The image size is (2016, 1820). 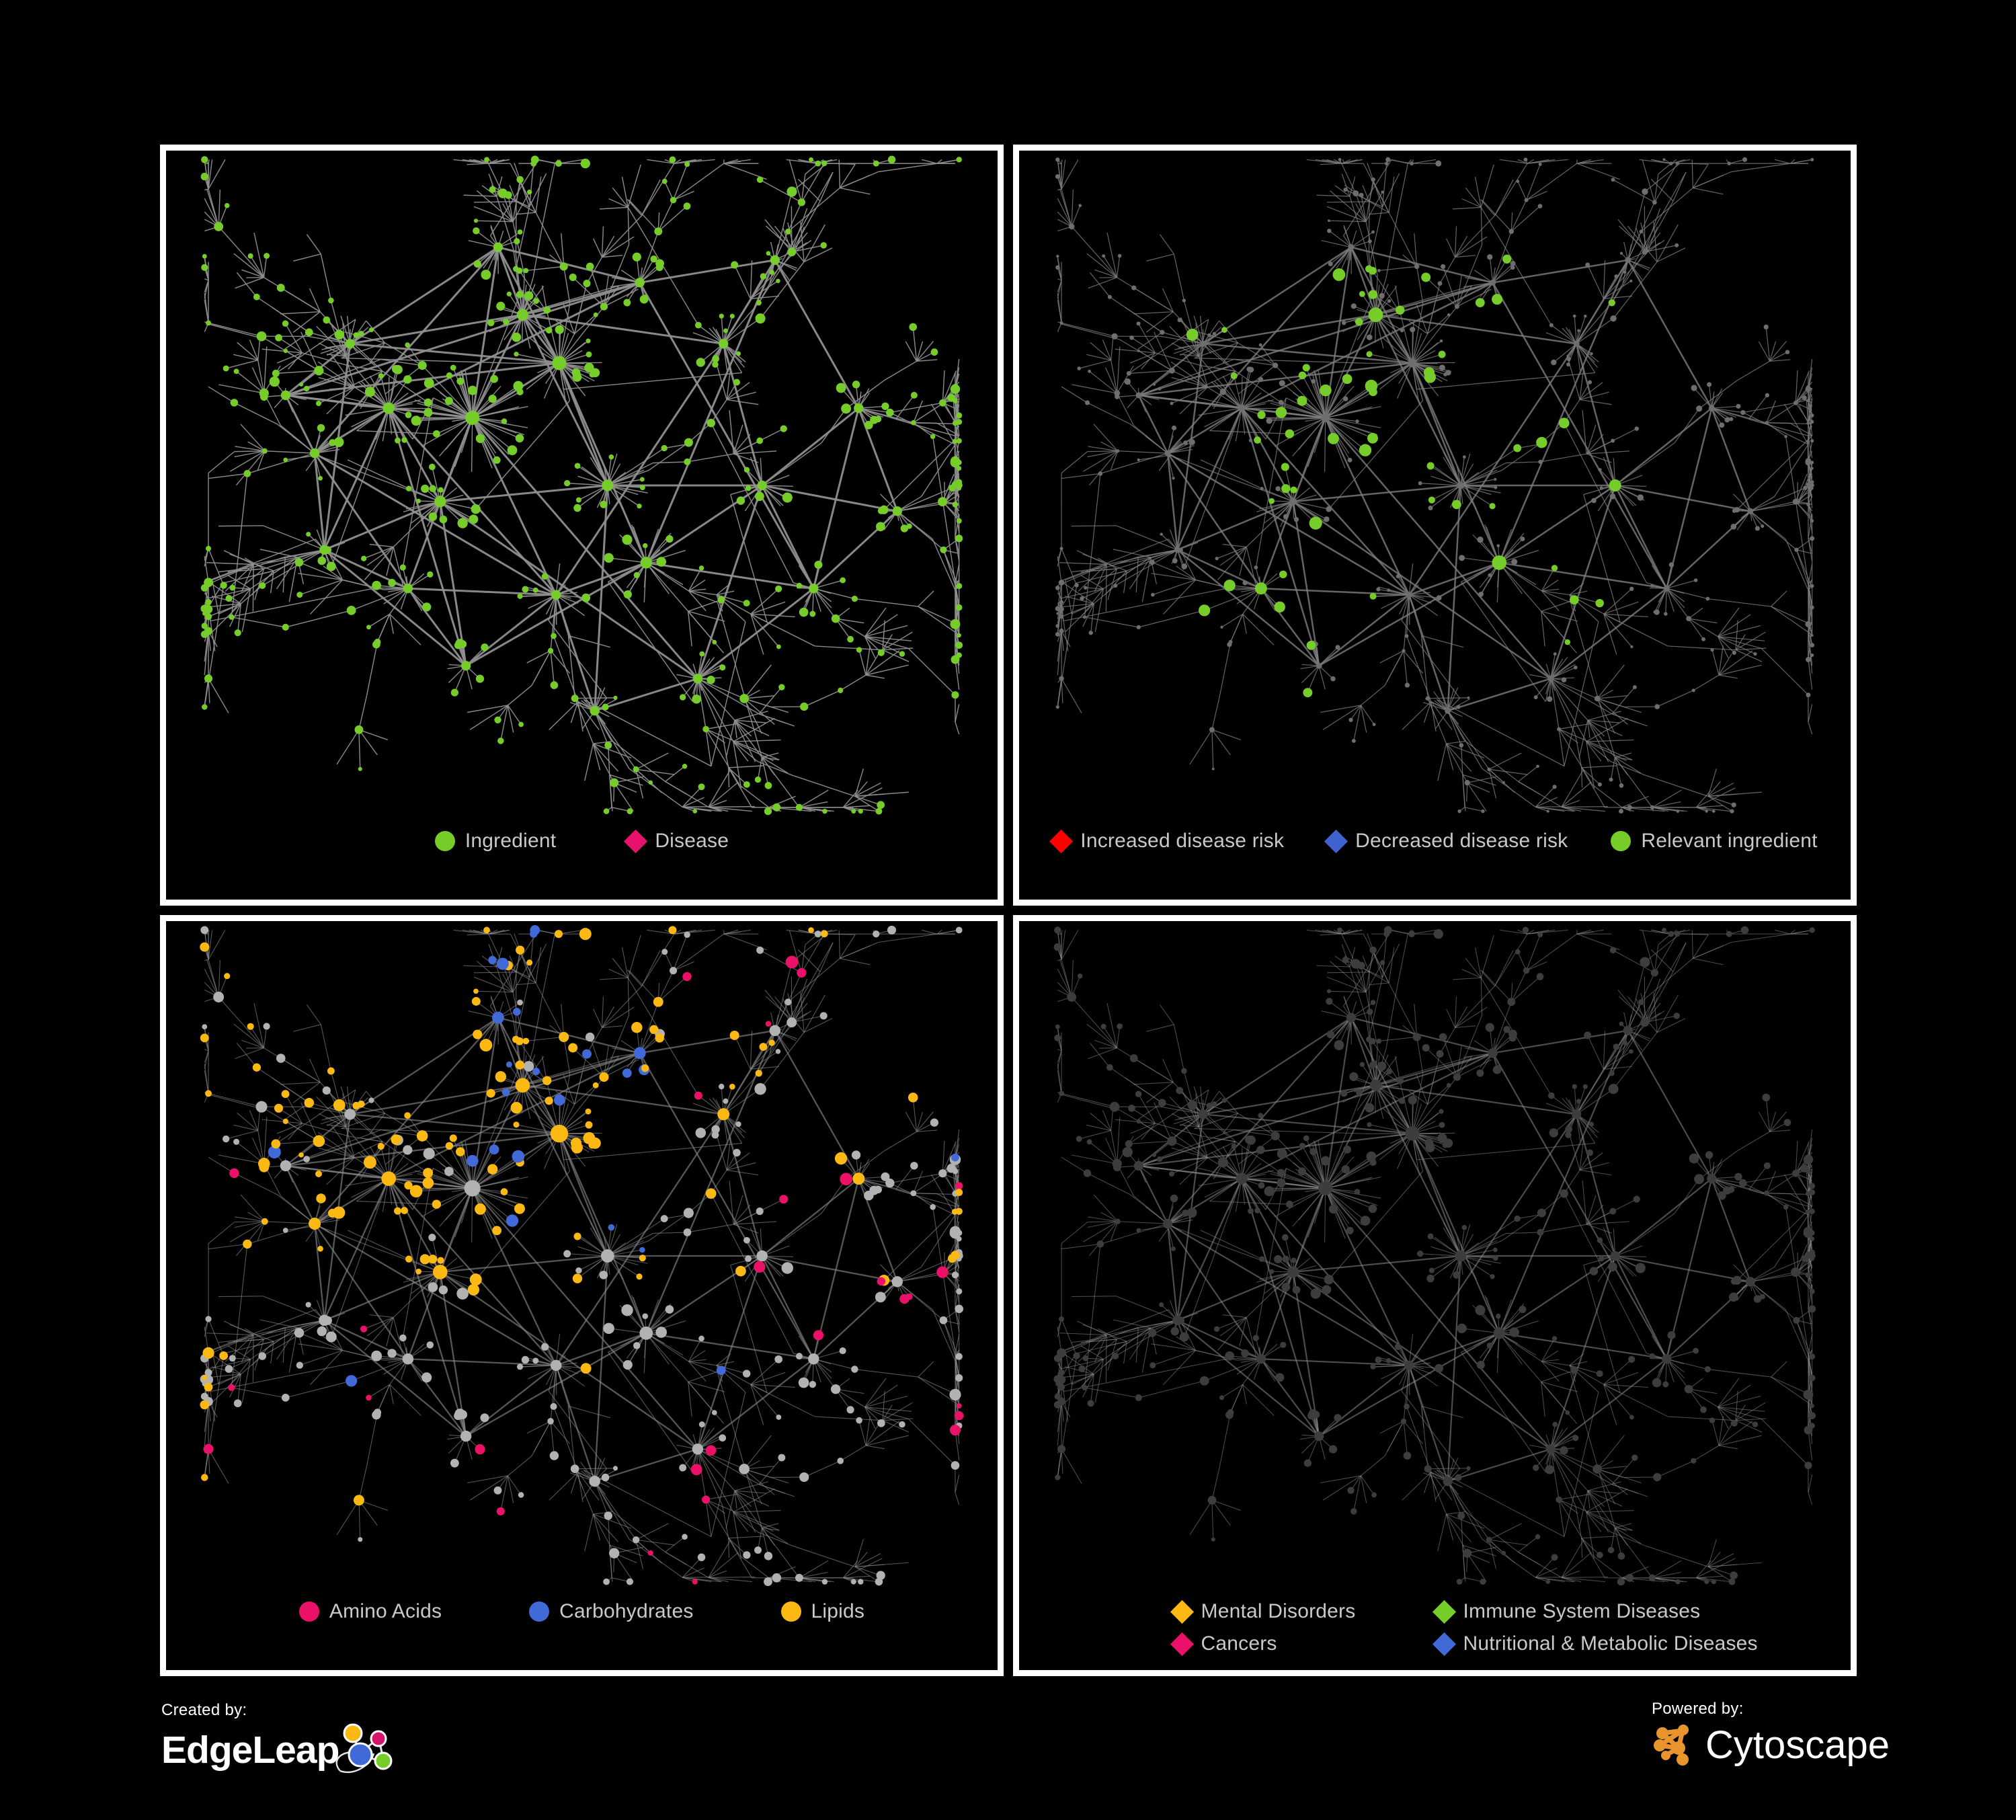 What do you see at coordinates (1461, 841) in the screenshot?
I see `legend-label: Decreased disease risk` at bounding box center [1461, 841].